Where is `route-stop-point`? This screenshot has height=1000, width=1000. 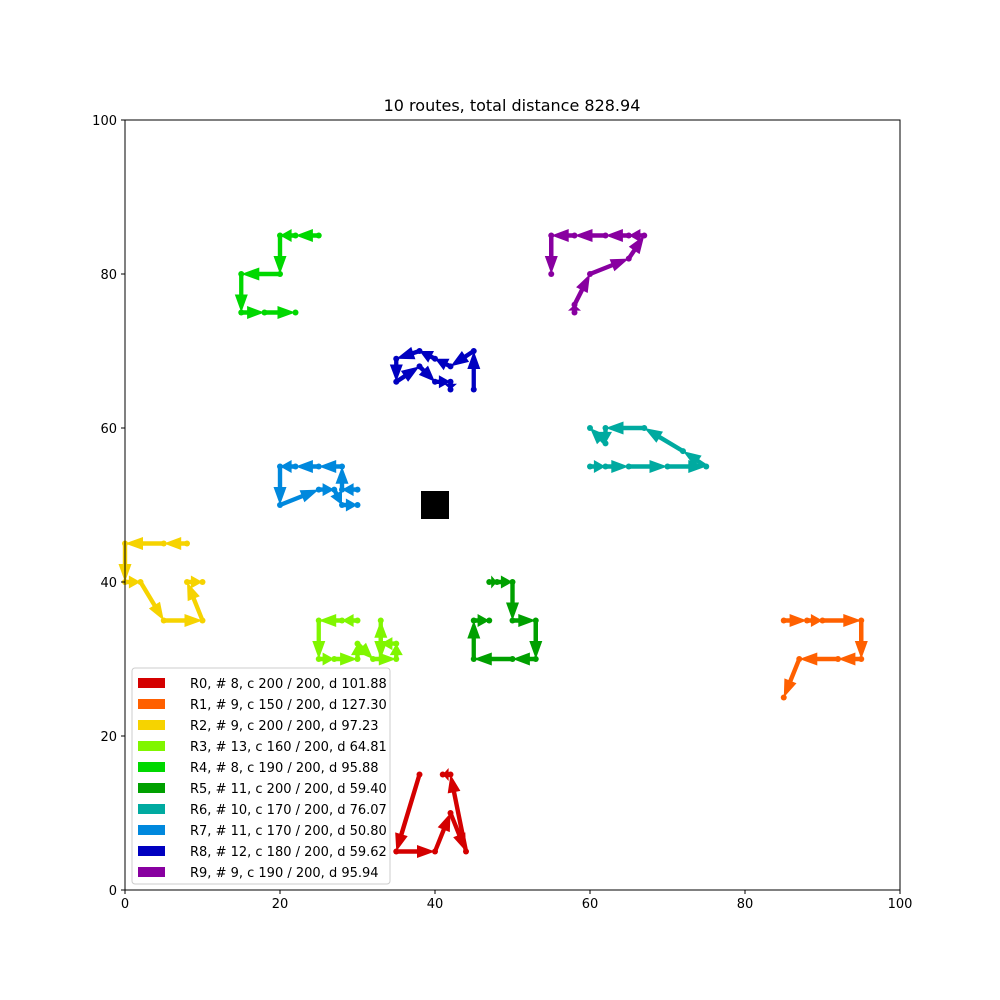
route-stop-point is located at coordinates (783, 697).